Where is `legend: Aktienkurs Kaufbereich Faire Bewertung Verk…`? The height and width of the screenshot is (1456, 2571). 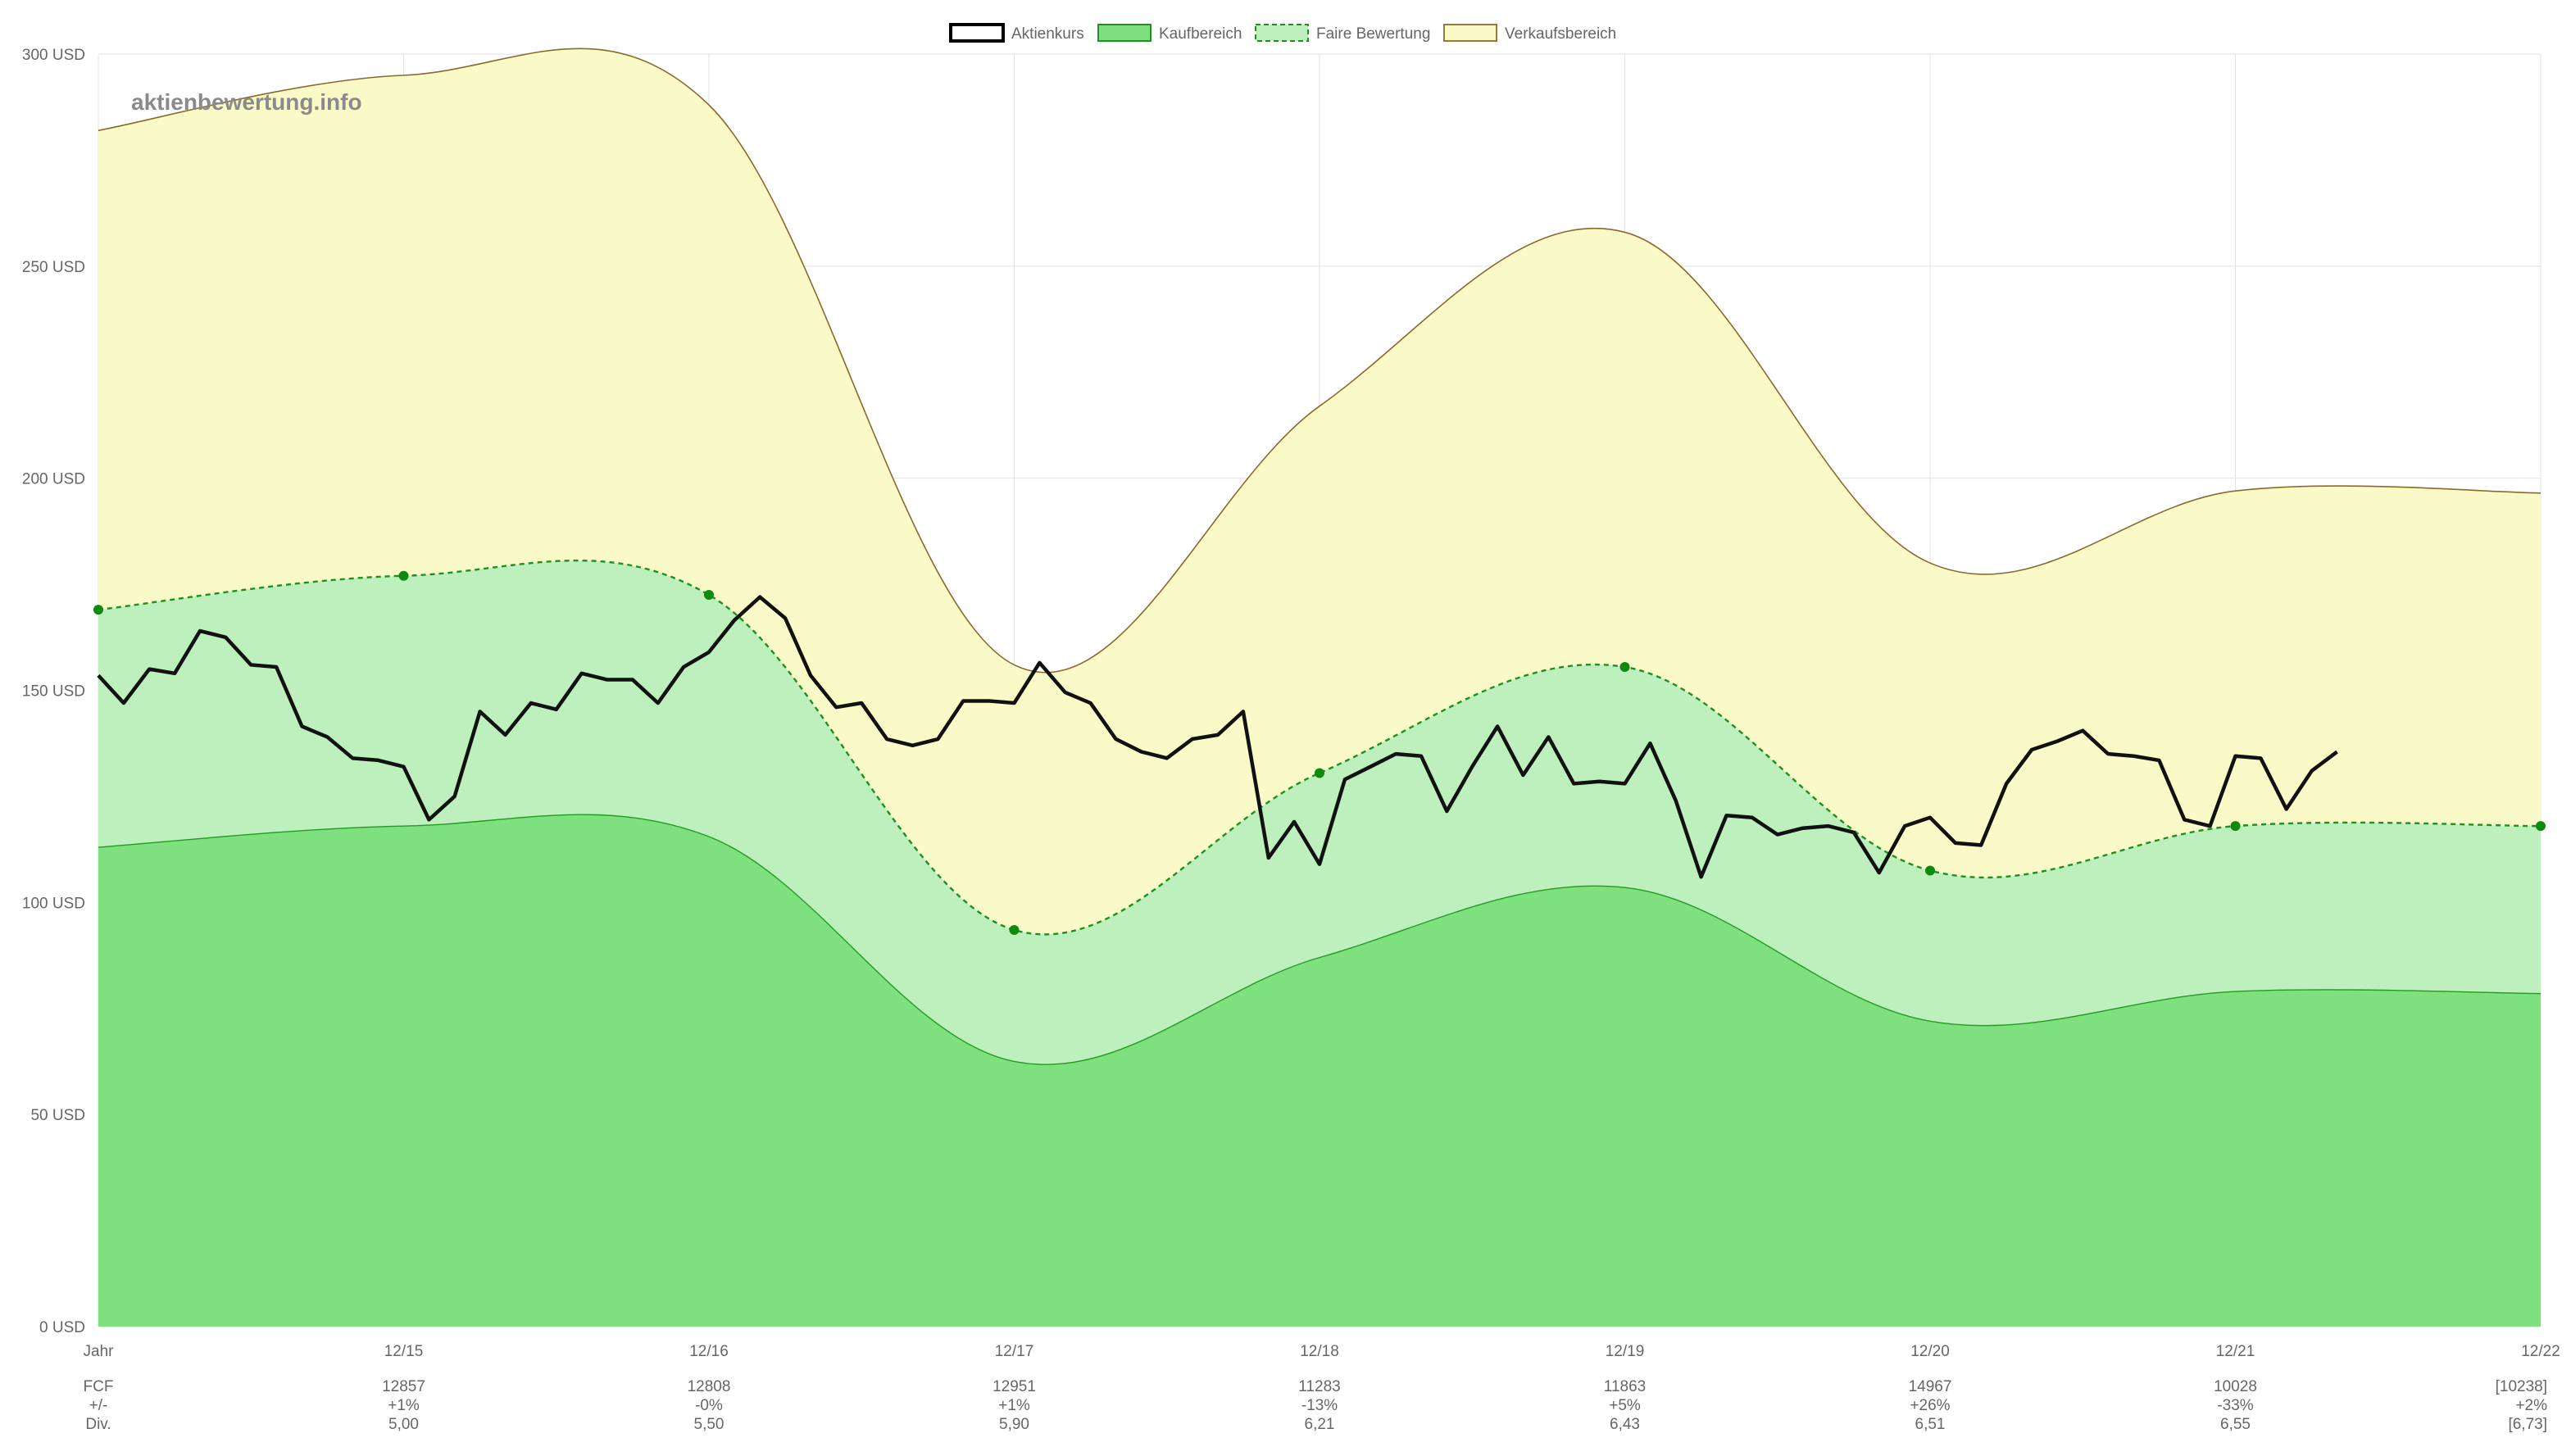
legend: Aktienkurs Kaufbereich Faire Bewertung Verk… is located at coordinates (1282, 33).